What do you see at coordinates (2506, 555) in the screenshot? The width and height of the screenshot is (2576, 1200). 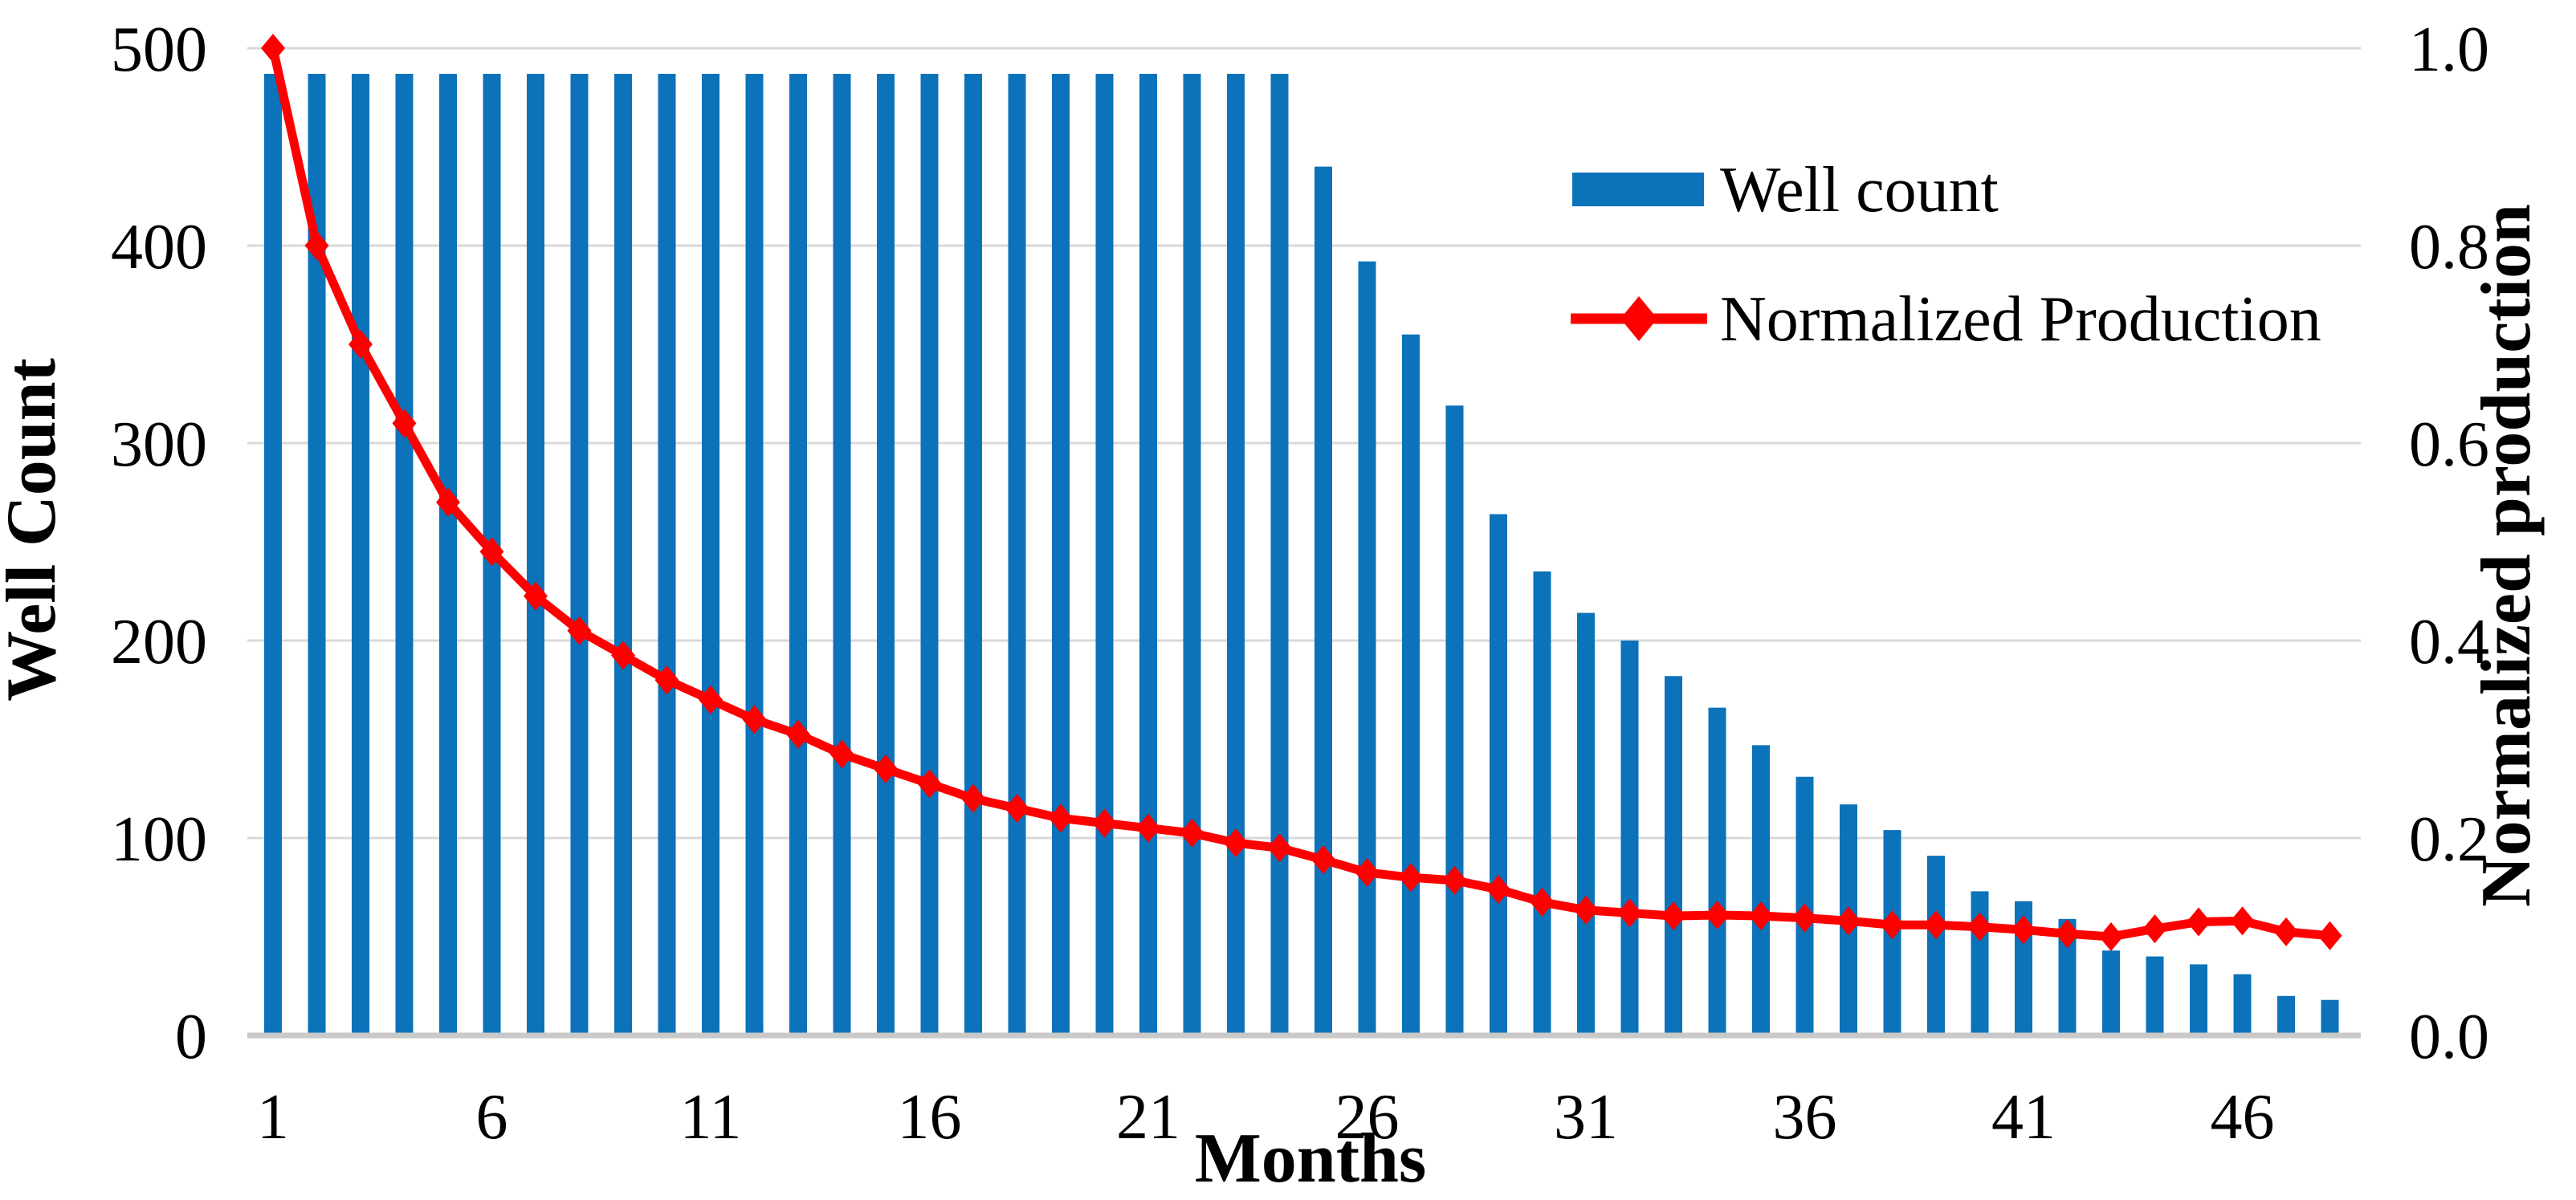 I see `right-axis-title: Normalized production` at bounding box center [2506, 555].